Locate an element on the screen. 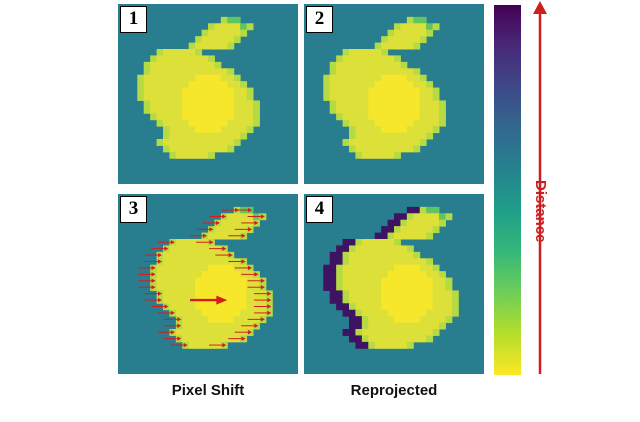 The width and height of the screenshot is (640, 422). bunny is located at coordinates (198, 87).